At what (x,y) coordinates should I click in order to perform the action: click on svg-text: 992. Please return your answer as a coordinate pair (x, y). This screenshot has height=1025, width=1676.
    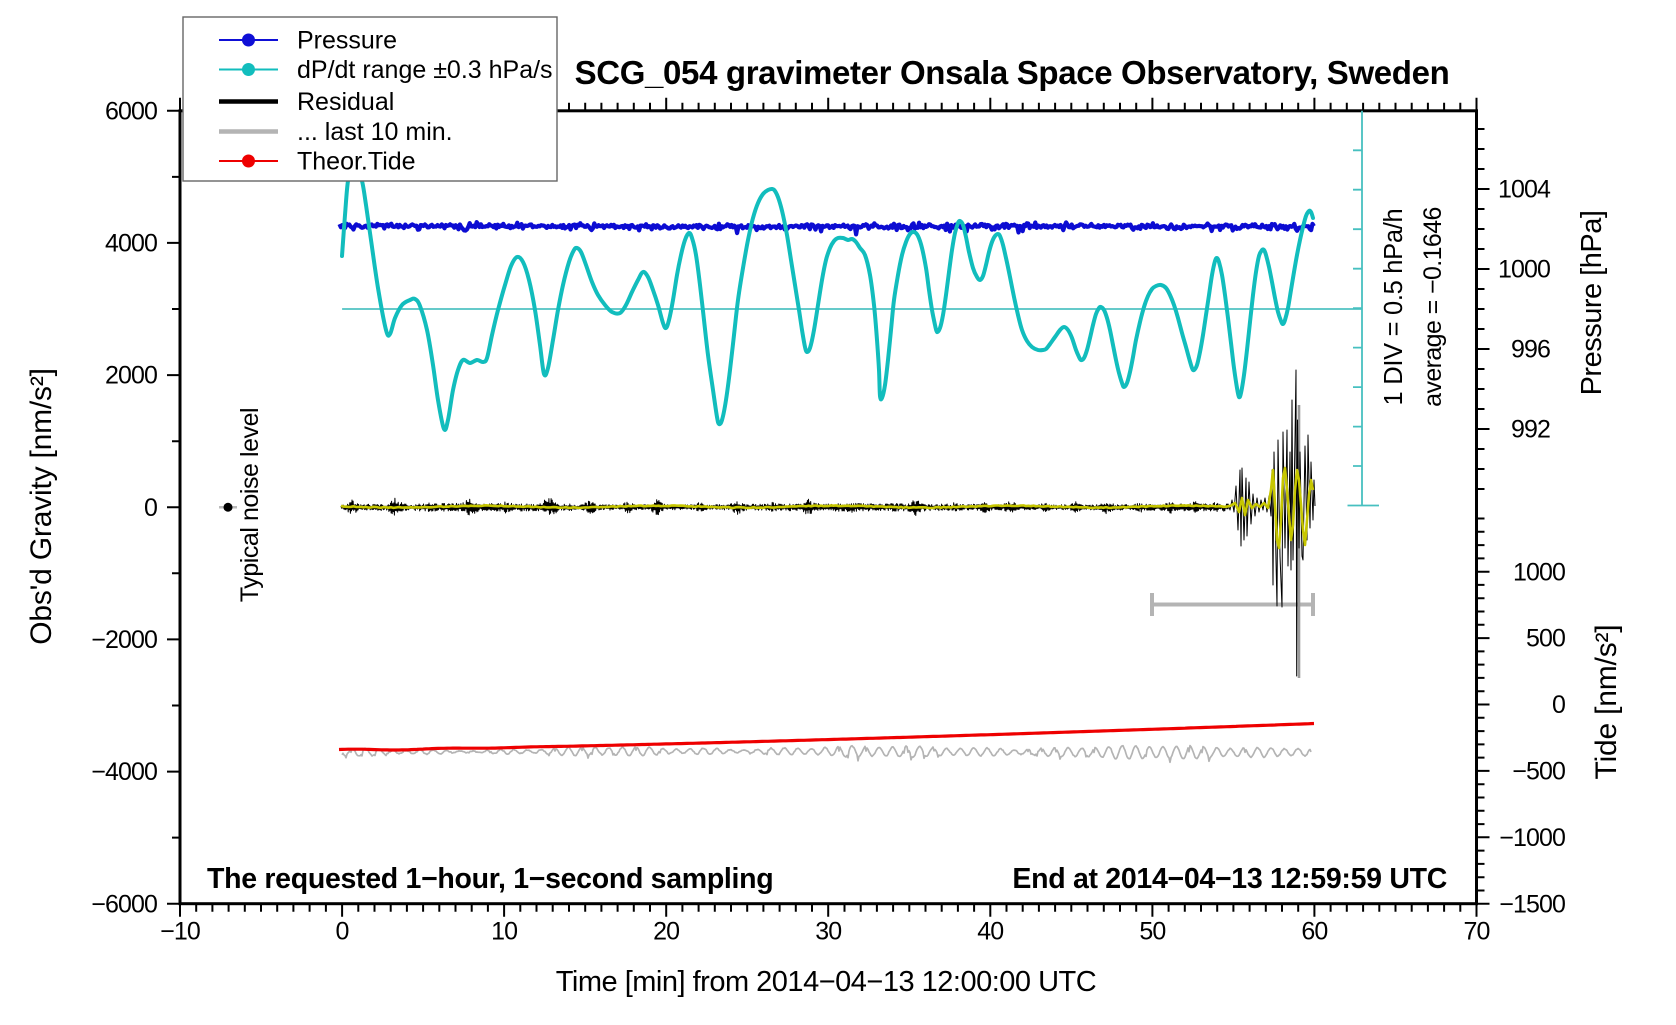
    Looking at the image, I should click on (1530, 430).